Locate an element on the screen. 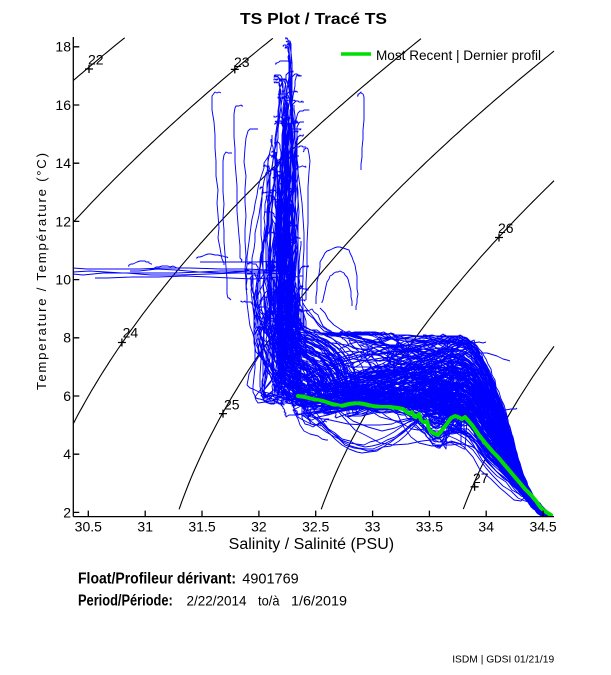 The image size is (611, 675). svg-text: 34.5 is located at coordinates (542, 527).